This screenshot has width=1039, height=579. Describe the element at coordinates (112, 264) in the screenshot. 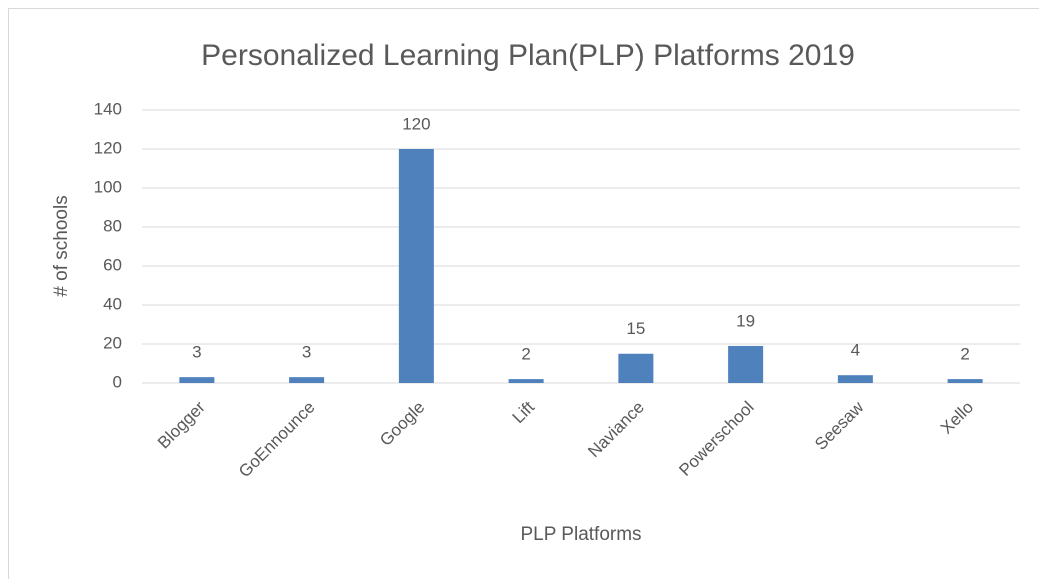

I see `y-tick-label: 60` at that location.